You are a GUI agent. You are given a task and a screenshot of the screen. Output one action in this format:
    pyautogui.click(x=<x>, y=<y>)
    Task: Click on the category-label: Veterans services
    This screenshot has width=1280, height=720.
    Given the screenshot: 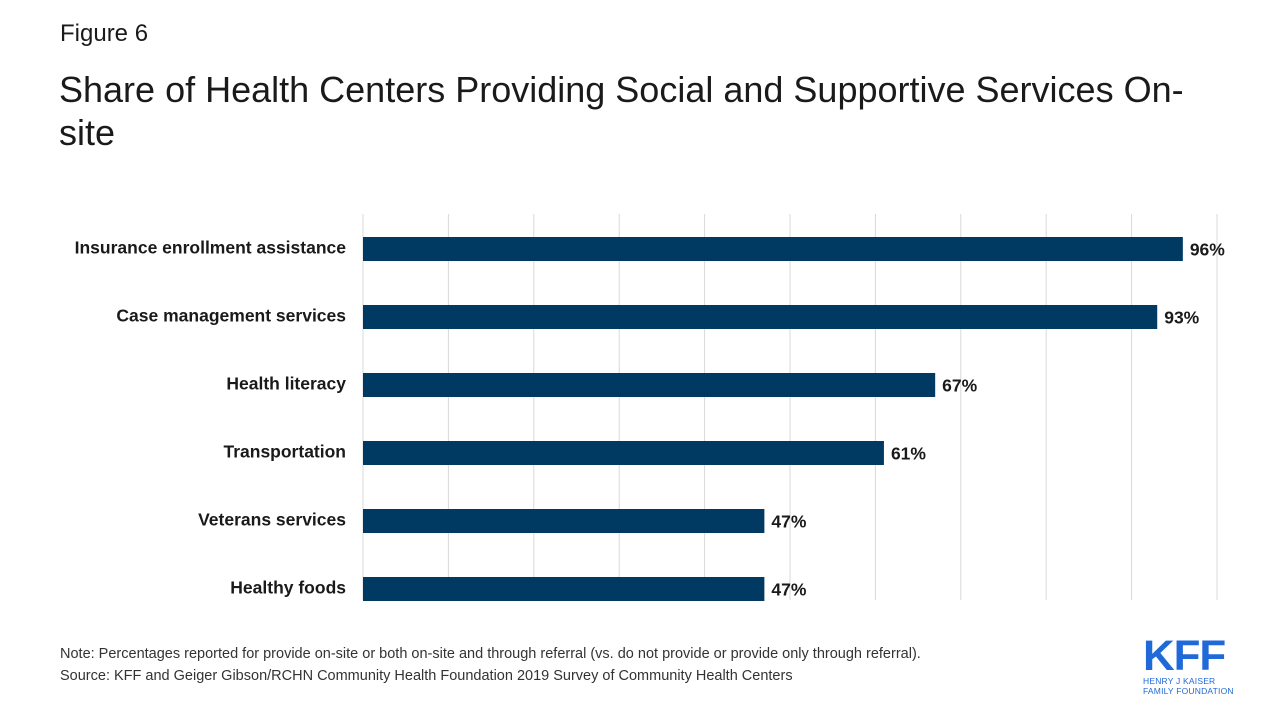 What is the action you would take?
    pyautogui.click(x=272, y=520)
    